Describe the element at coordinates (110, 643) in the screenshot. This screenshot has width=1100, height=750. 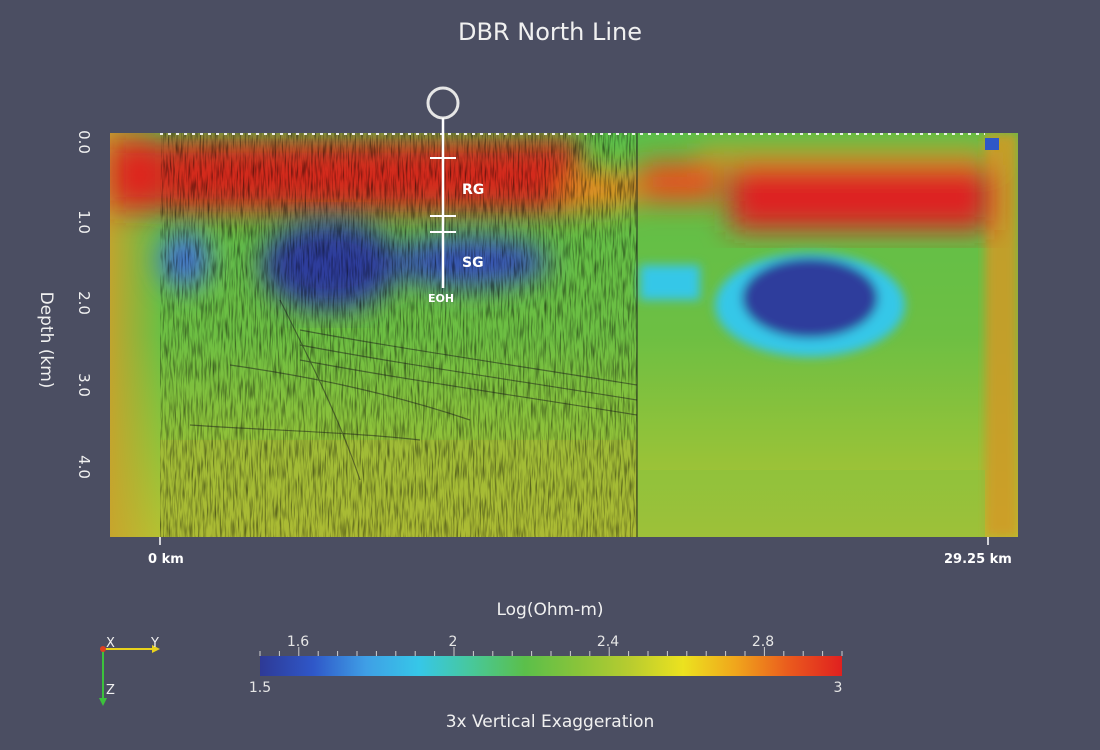
I see `axis-x-label: X` at that location.